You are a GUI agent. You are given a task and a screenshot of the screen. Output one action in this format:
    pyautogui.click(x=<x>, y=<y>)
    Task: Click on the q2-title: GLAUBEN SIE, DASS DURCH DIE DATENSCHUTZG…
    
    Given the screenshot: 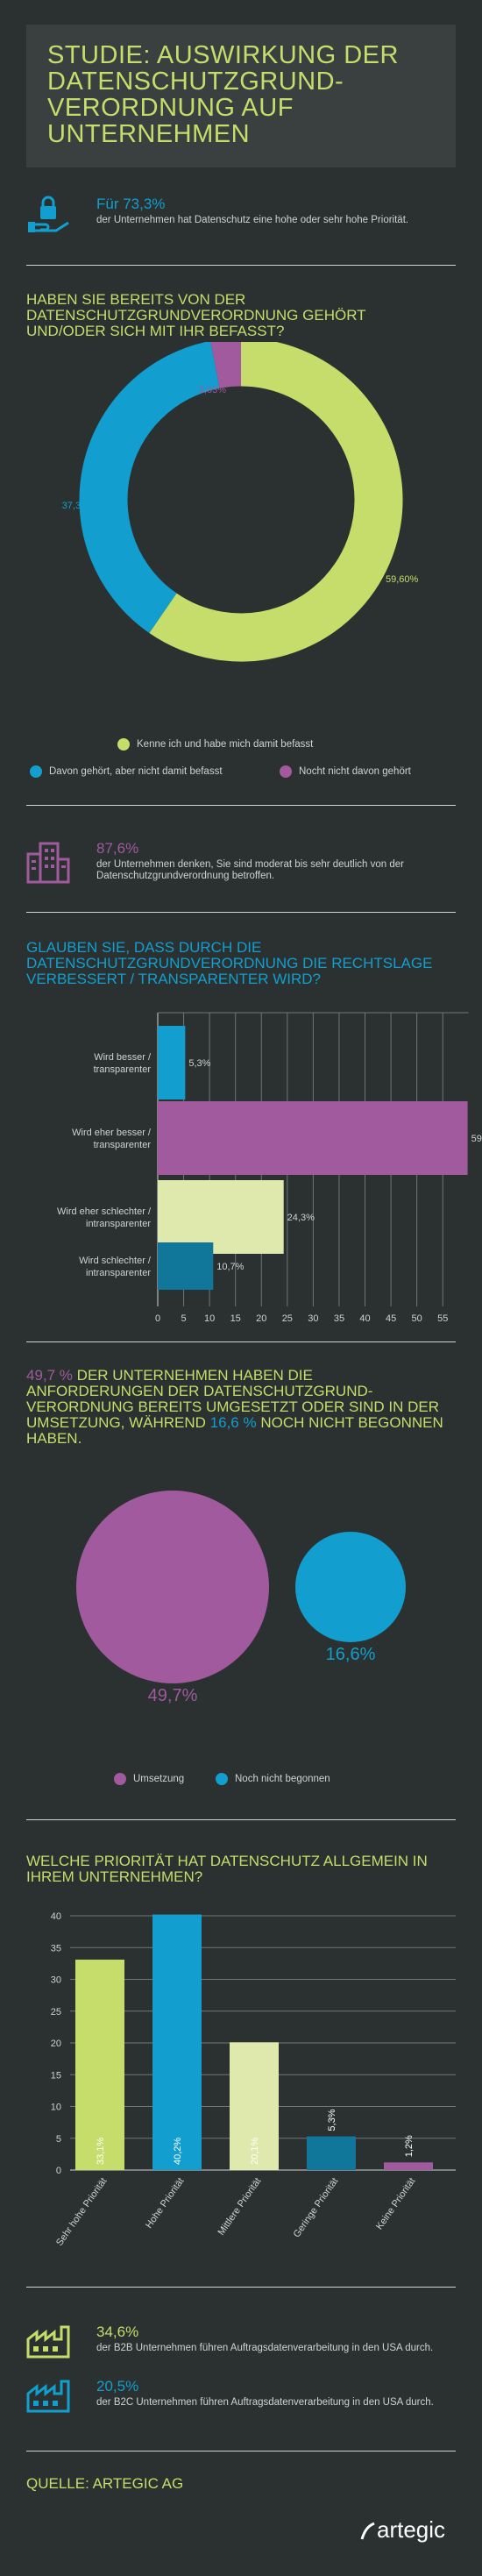 What is the action you would take?
    pyautogui.click(x=229, y=963)
    